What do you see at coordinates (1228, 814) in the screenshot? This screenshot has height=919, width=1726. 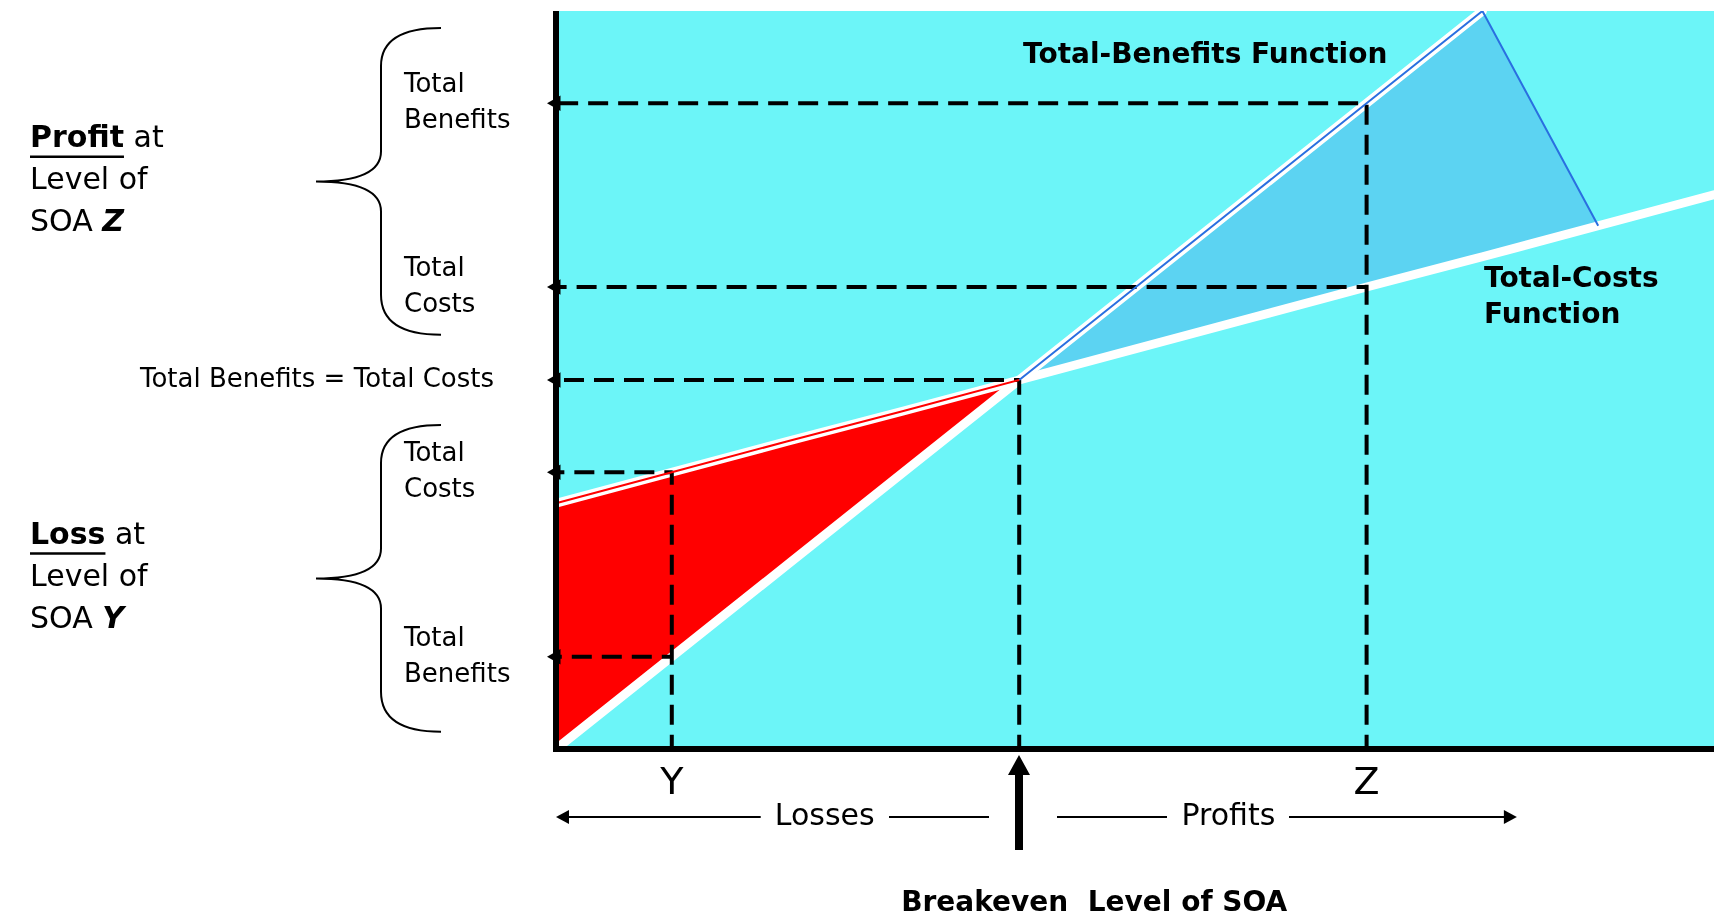 I see `text: Profits` at bounding box center [1228, 814].